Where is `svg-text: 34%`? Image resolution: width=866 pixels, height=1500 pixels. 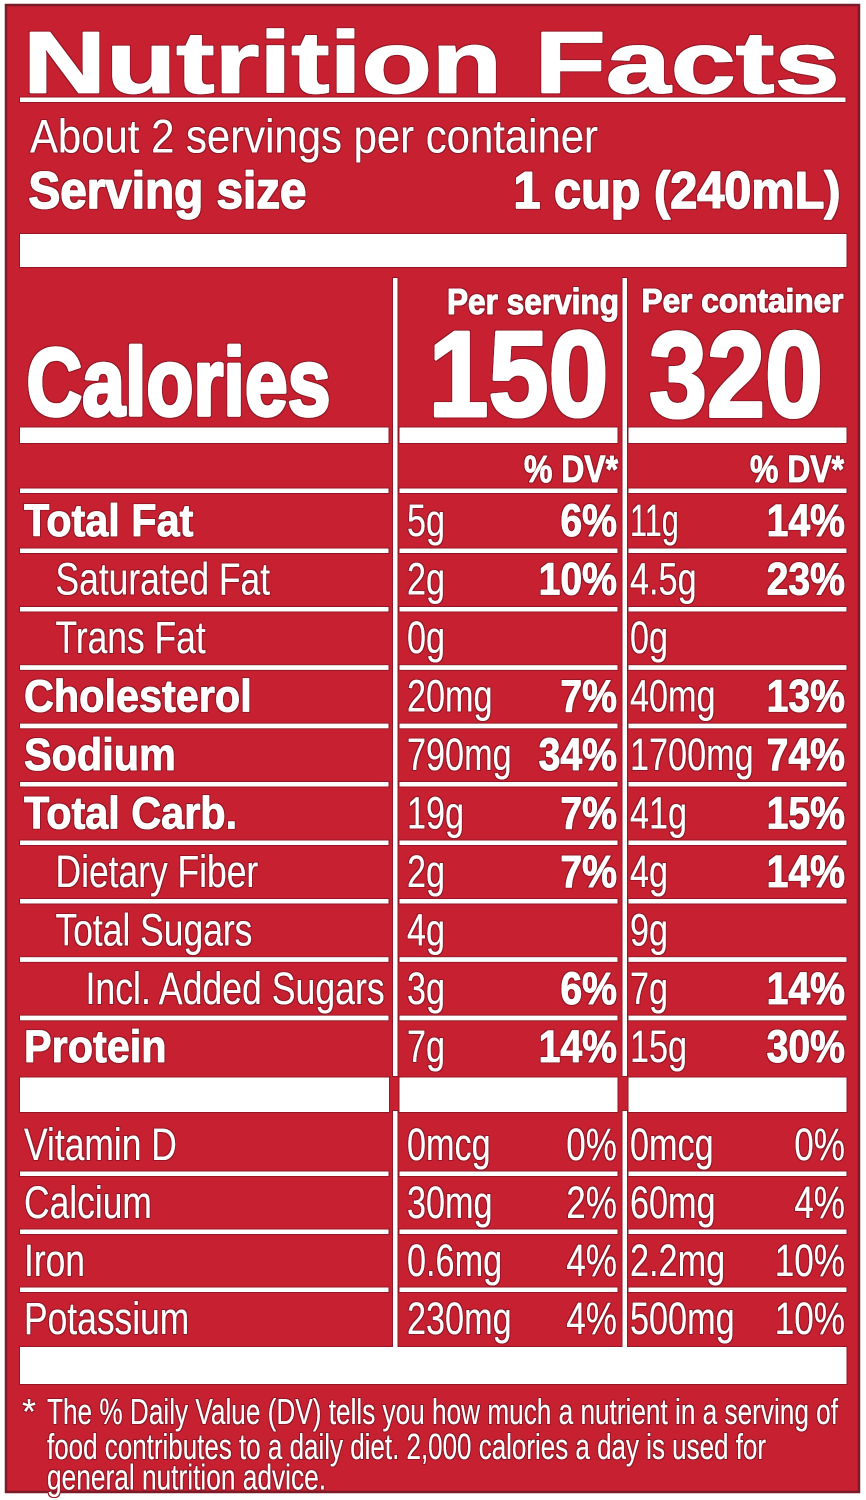 svg-text: 34% is located at coordinates (578, 754).